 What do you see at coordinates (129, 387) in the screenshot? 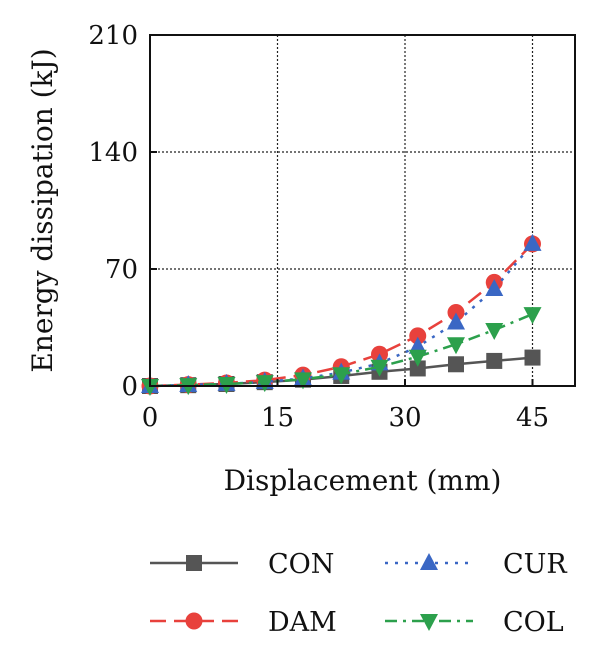
I see `y-tick-label-0: 0` at bounding box center [129, 387].